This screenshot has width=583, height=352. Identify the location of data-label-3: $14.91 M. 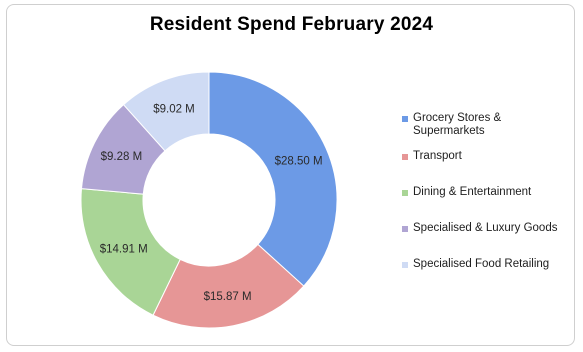
(124, 249).